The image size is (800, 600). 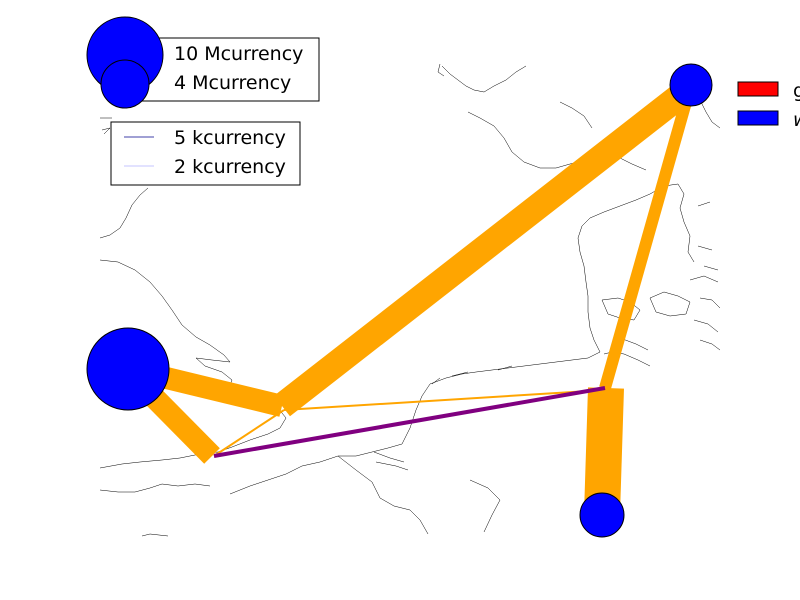 What do you see at coordinates (768, 105) in the screenshot?
I see `legend-carriers: g w` at bounding box center [768, 105].